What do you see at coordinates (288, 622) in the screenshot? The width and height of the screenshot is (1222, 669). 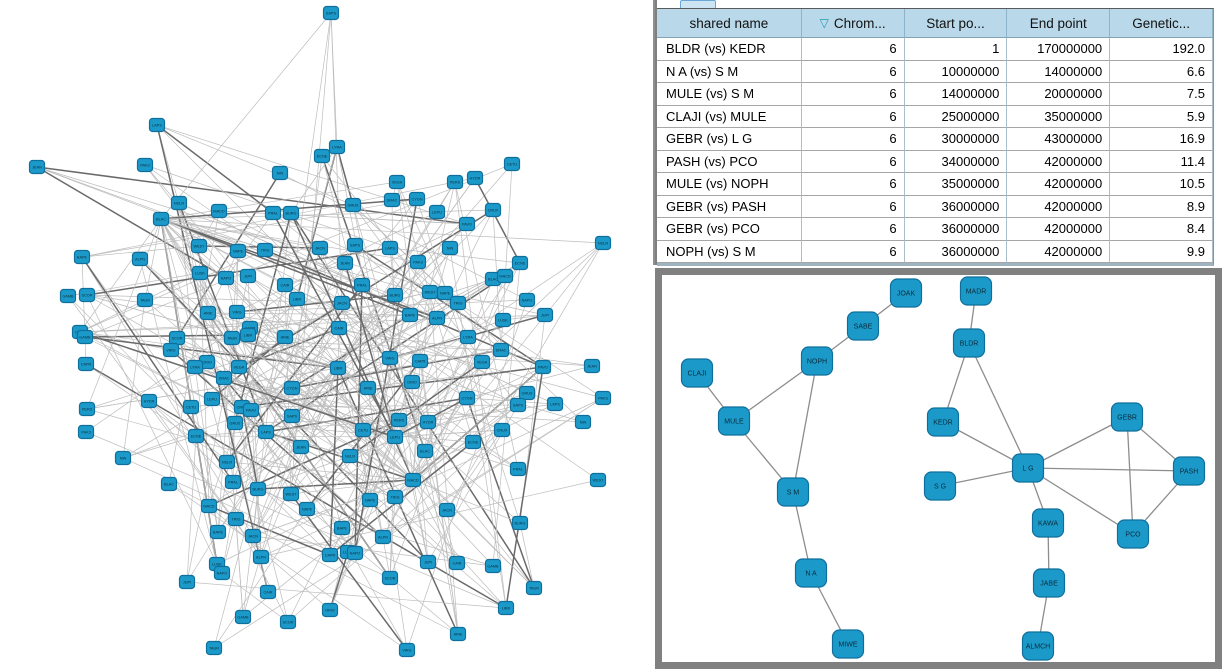 I see `network-node-scor: SCOR` at bounding box center [288, 622].